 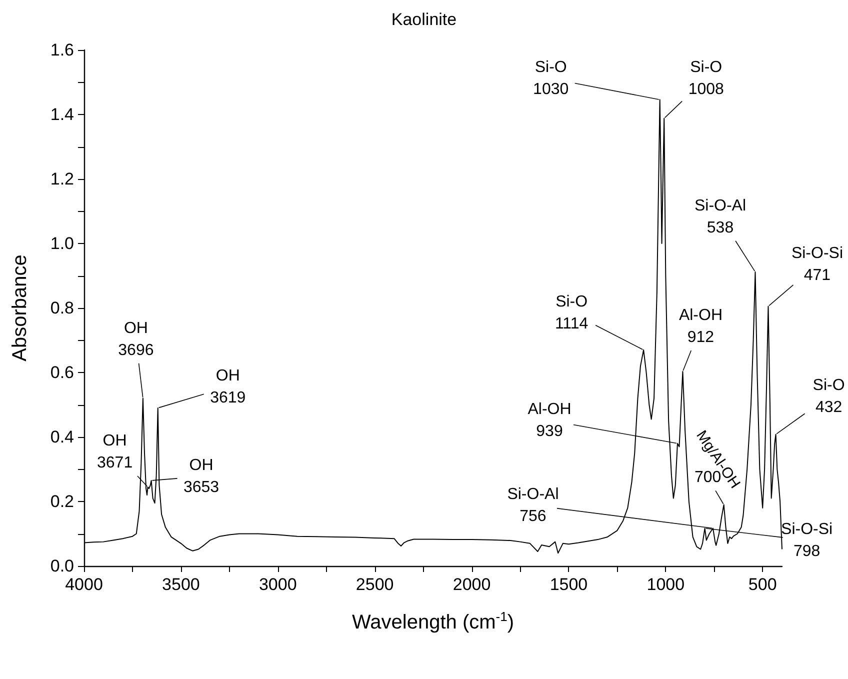 I want to click on x-tick-label: 1000, so click(x=665, y=584).